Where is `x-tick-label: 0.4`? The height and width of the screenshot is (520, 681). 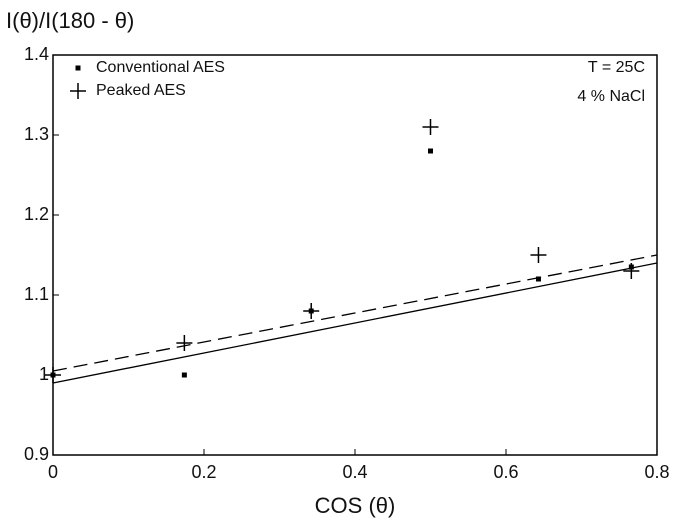
x-tick-label: 0.4 is located at coordinates (354, 472).